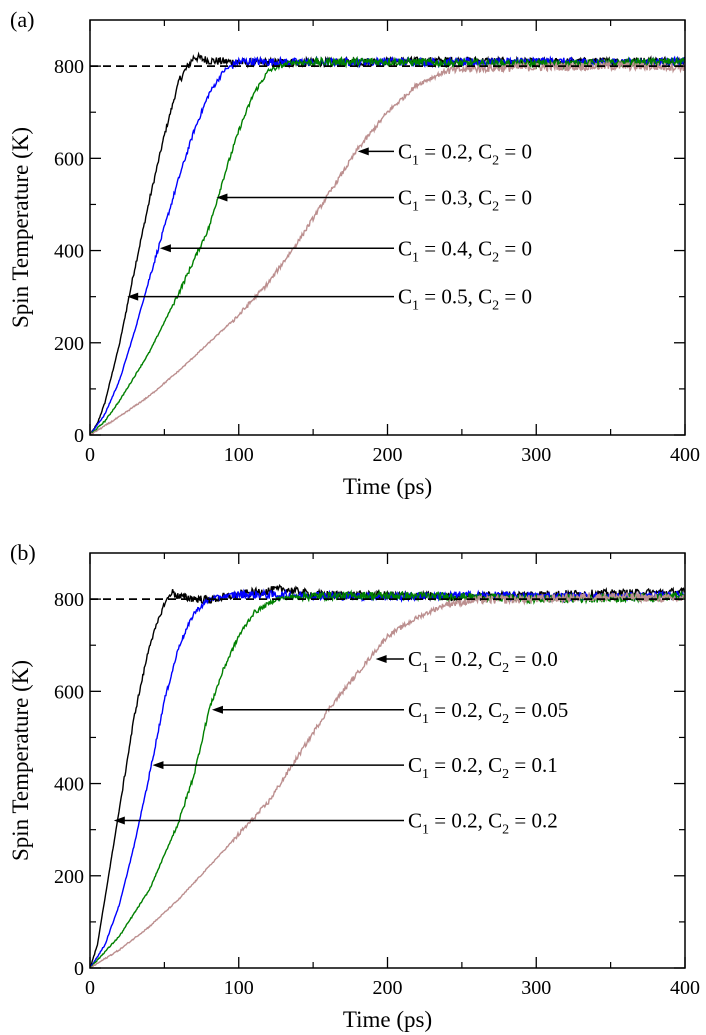  What do you see at coordinates (488, 712) in the screenshot?
I see `annotation-label-2: C1 = 0.2, C2 = 0.05` at bounding box center [488, 712].